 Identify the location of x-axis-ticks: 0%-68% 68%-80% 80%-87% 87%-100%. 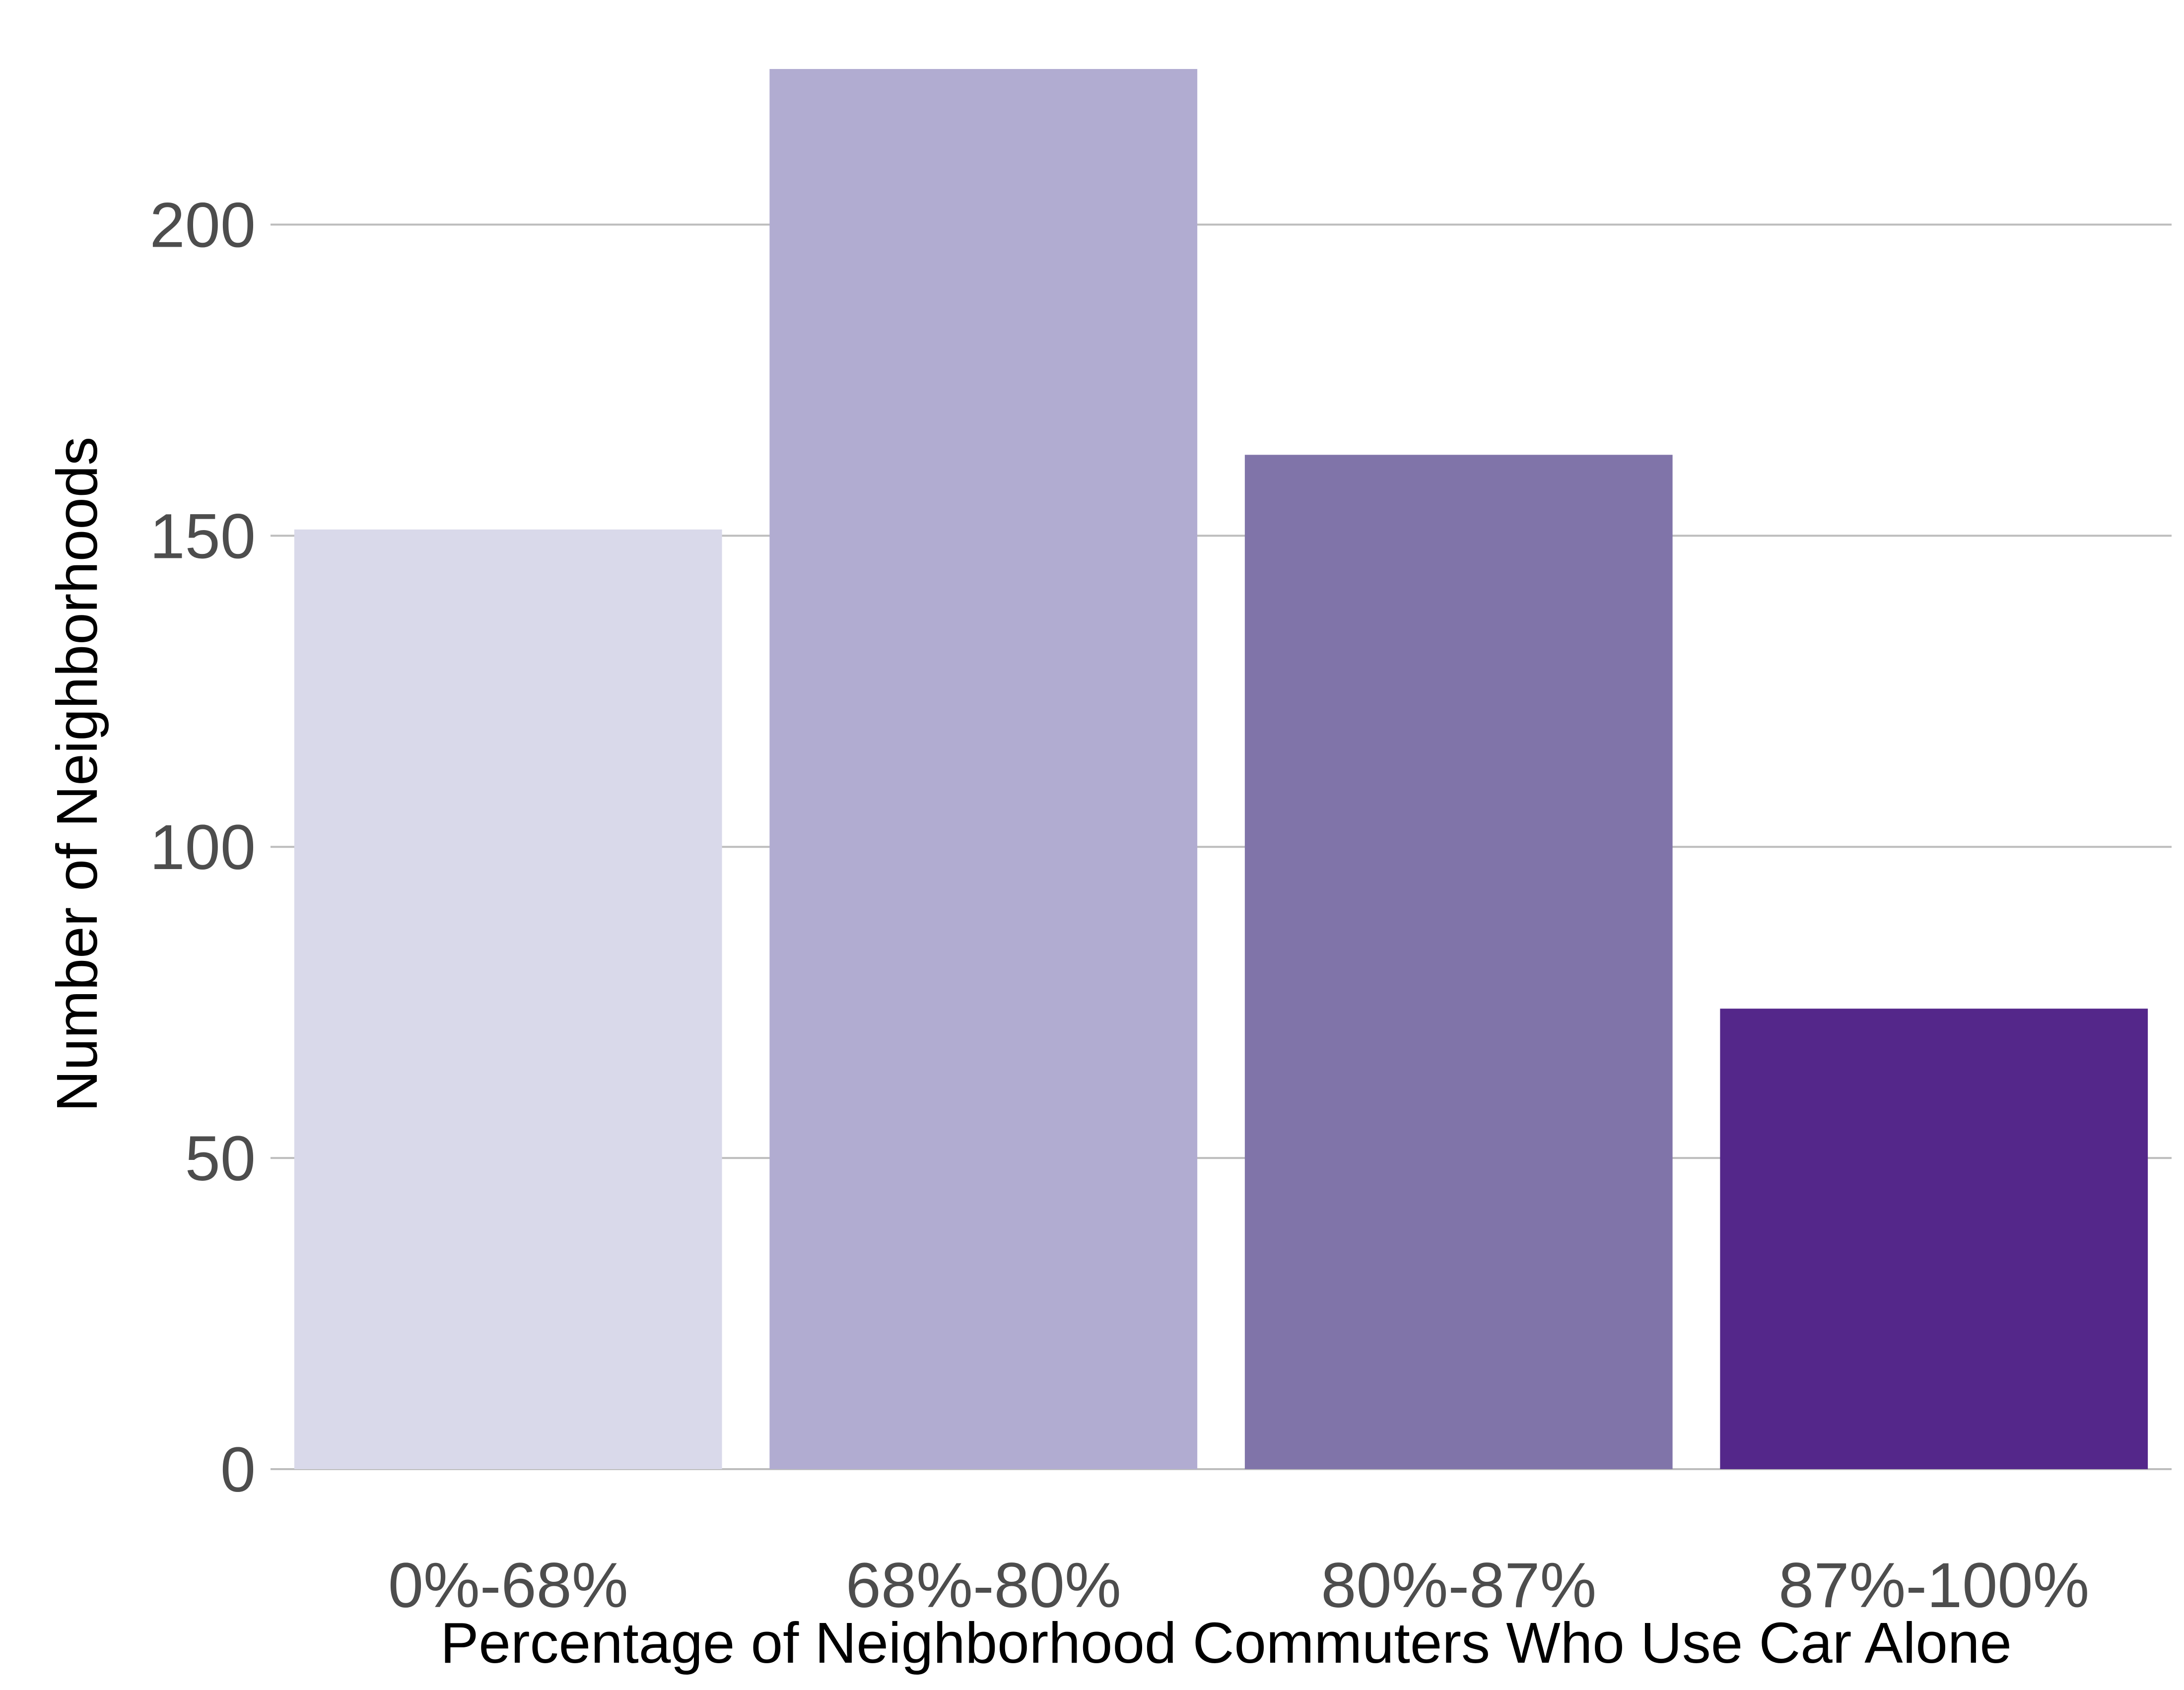
(1239, 1586).